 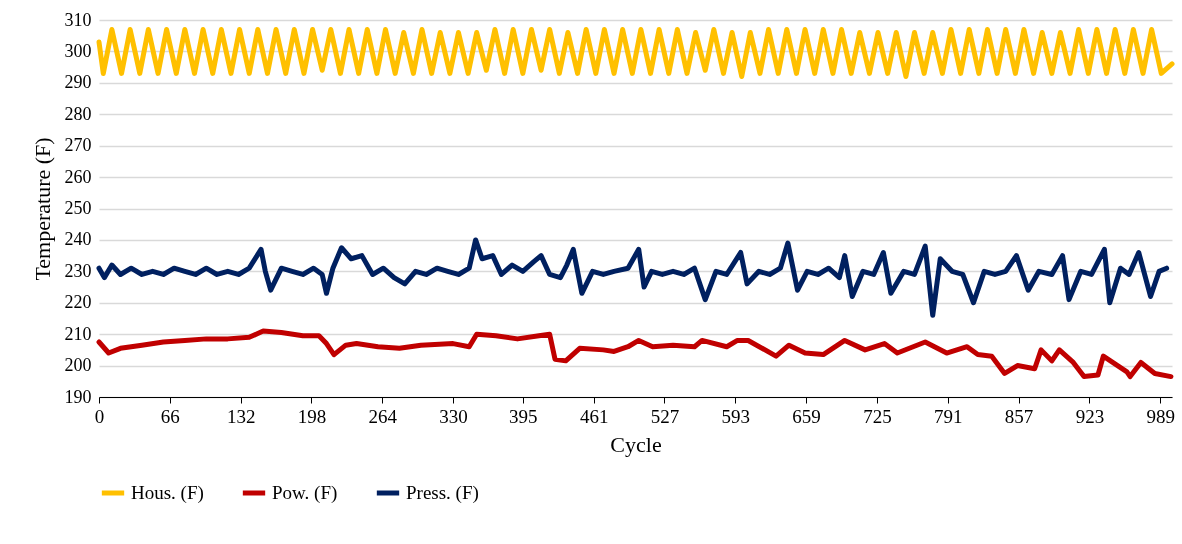 I want to click on y-tick-label: 210, so click(x=78, y=333).